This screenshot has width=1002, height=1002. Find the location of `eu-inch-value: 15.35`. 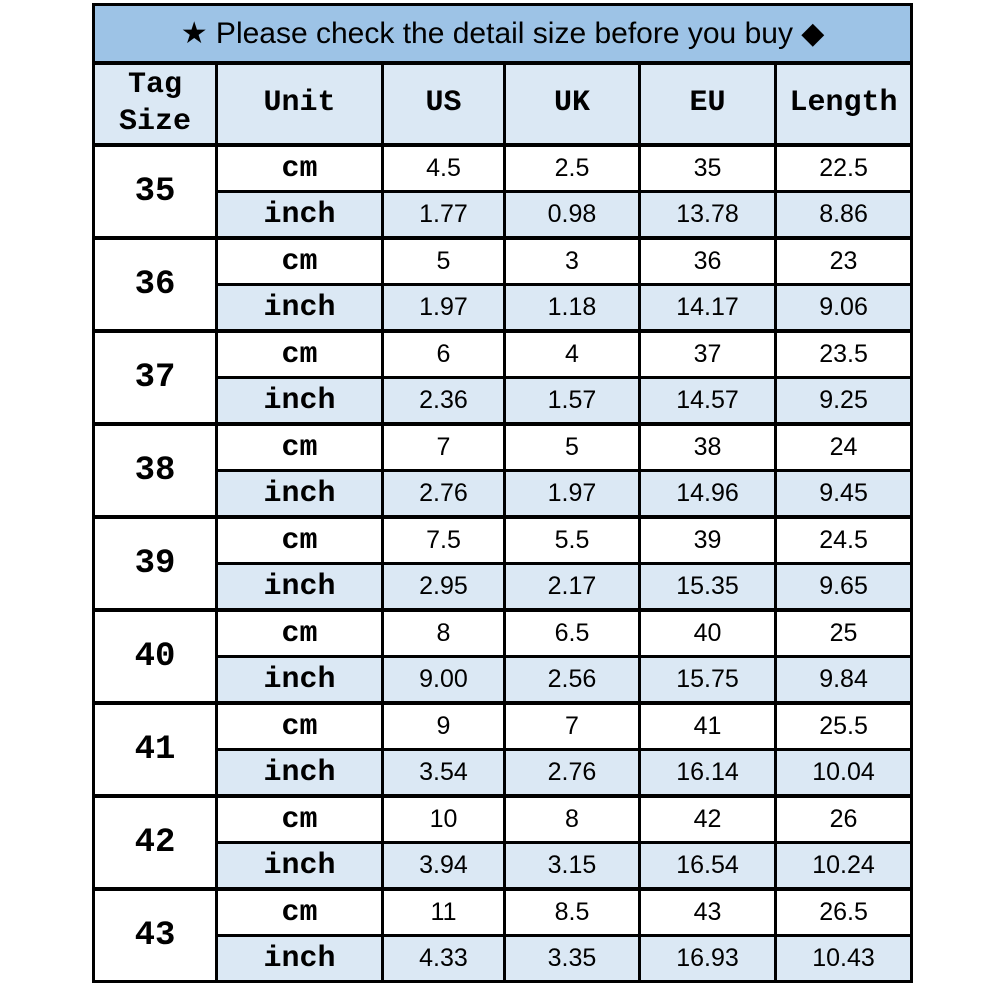

eu-inch-value: 15.35 is located at coordinates (707, 587).